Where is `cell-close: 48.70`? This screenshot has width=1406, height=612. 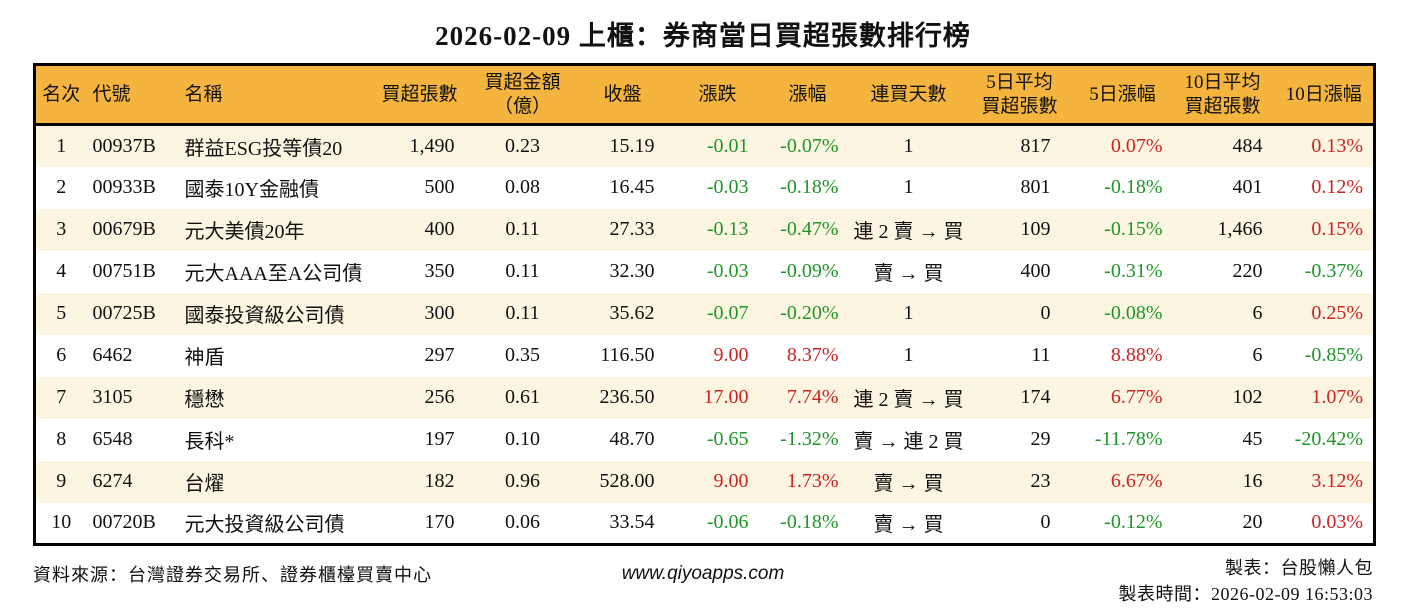 cell-close: 48.70 is located at coordinates (632, 439).